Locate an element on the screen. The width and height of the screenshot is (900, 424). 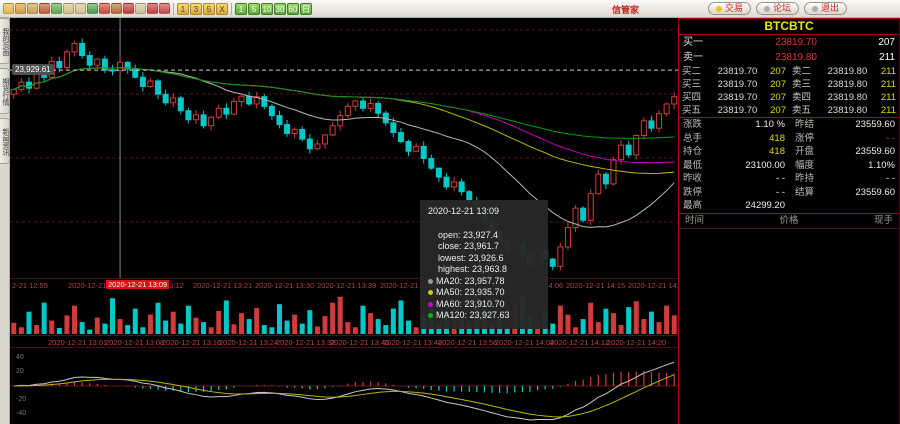
time-axis-label: 2020-12-21 13:30 is located at coordinates (285, 285).